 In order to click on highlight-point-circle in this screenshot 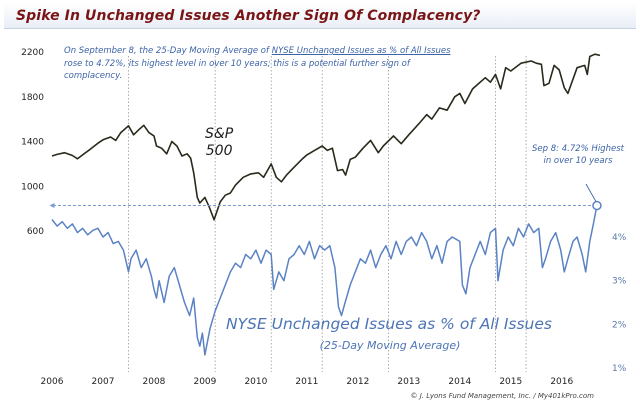, I will do `click(597, 205)`.